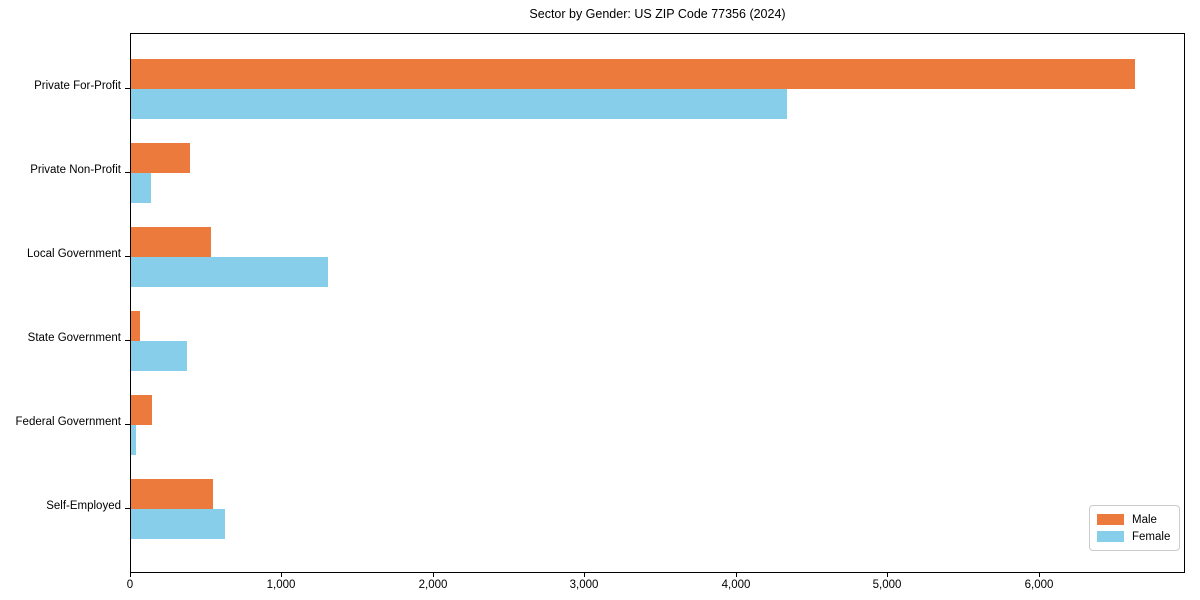  What do you see at coordinates (130, 585) in the screenshot?
I see `x-tick-label: 0` at bounding box center [130, 585].